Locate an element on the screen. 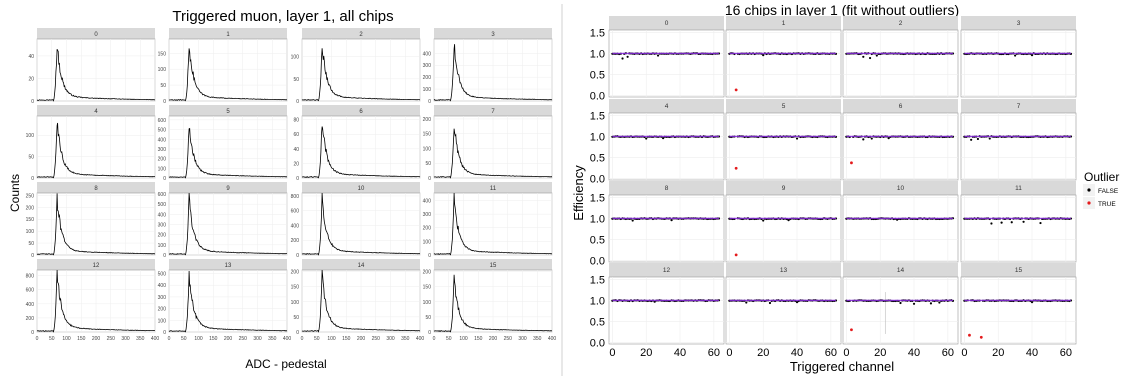 The height and width of the screenshot is (376, 1125). right-facet-label: 12 is located at coordinates (667, 270).